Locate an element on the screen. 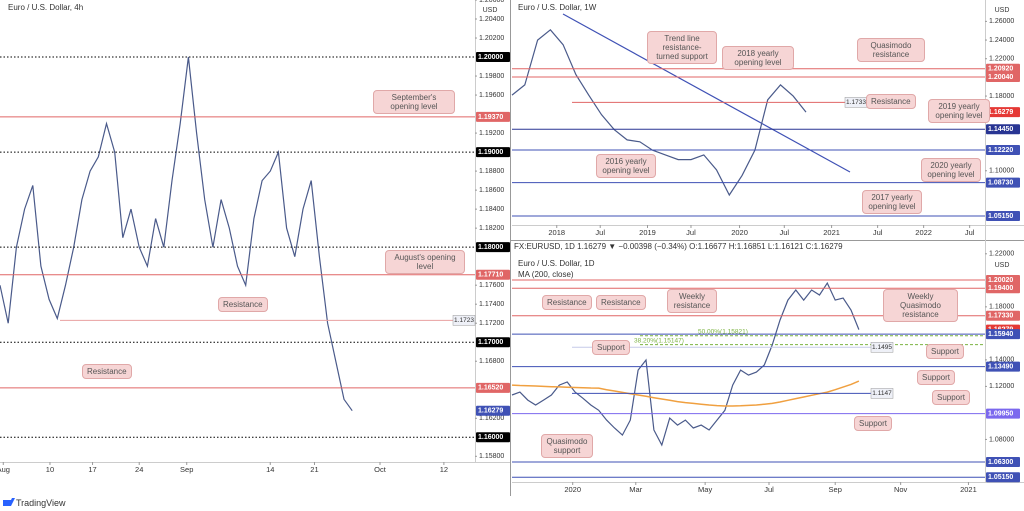 The width and height of the screenshot is (1024, 511). annotation: 2020 yearly opening level is located at coordinates (951, 170).